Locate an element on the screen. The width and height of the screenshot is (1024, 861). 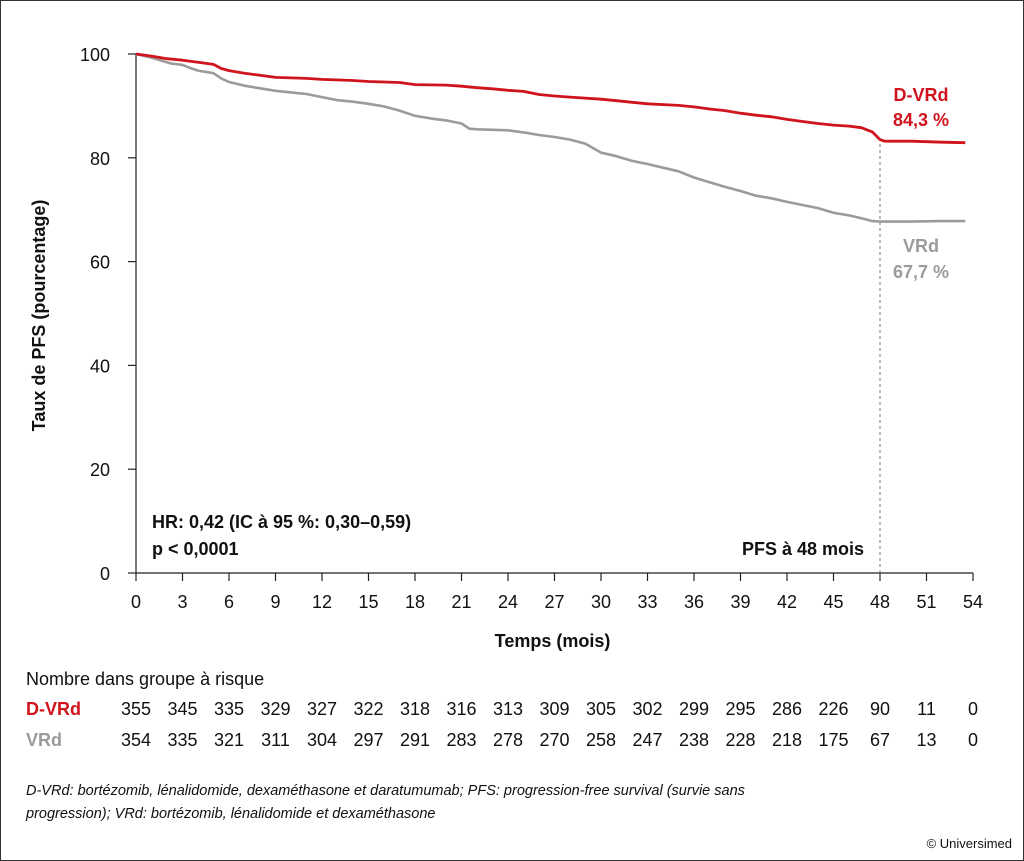
x-tick-label: 42 is located at coordinates (787, 602).